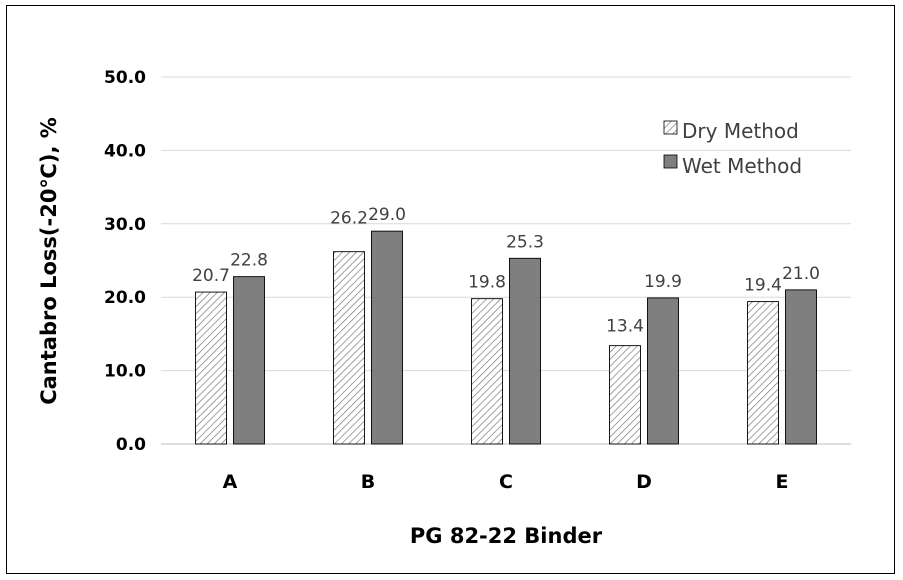 Image resolution: width=903 pixels, height=580 pixels. What do you see at coordinates (125, 261) in the screenshot?
I see `y-axis-ticks: 0.0 10.0 20.0 30.0 40.0 50.0` at bounding box center [125, 261].